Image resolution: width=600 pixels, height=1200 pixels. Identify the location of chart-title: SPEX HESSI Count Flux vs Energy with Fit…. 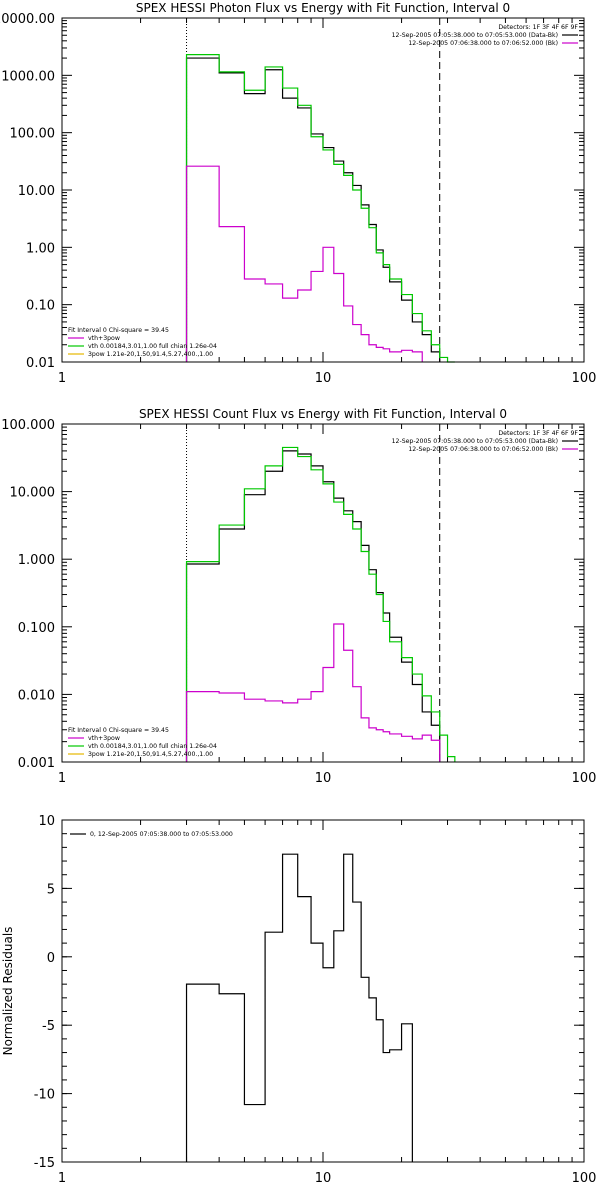
(323, 414).